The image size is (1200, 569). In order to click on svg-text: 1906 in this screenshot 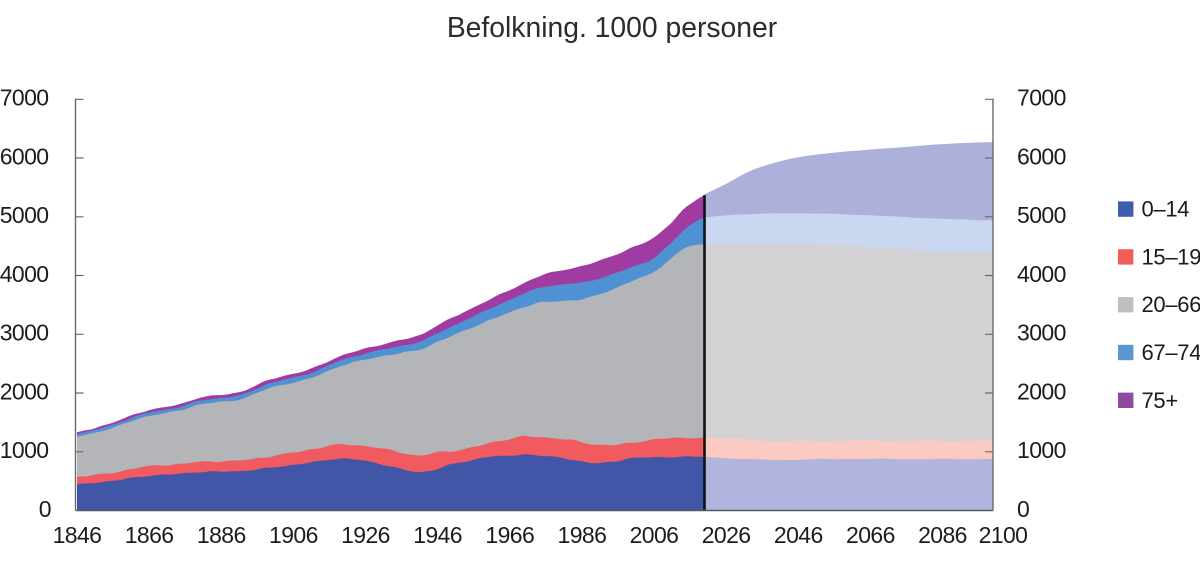, I will do `click(293, 535)`.